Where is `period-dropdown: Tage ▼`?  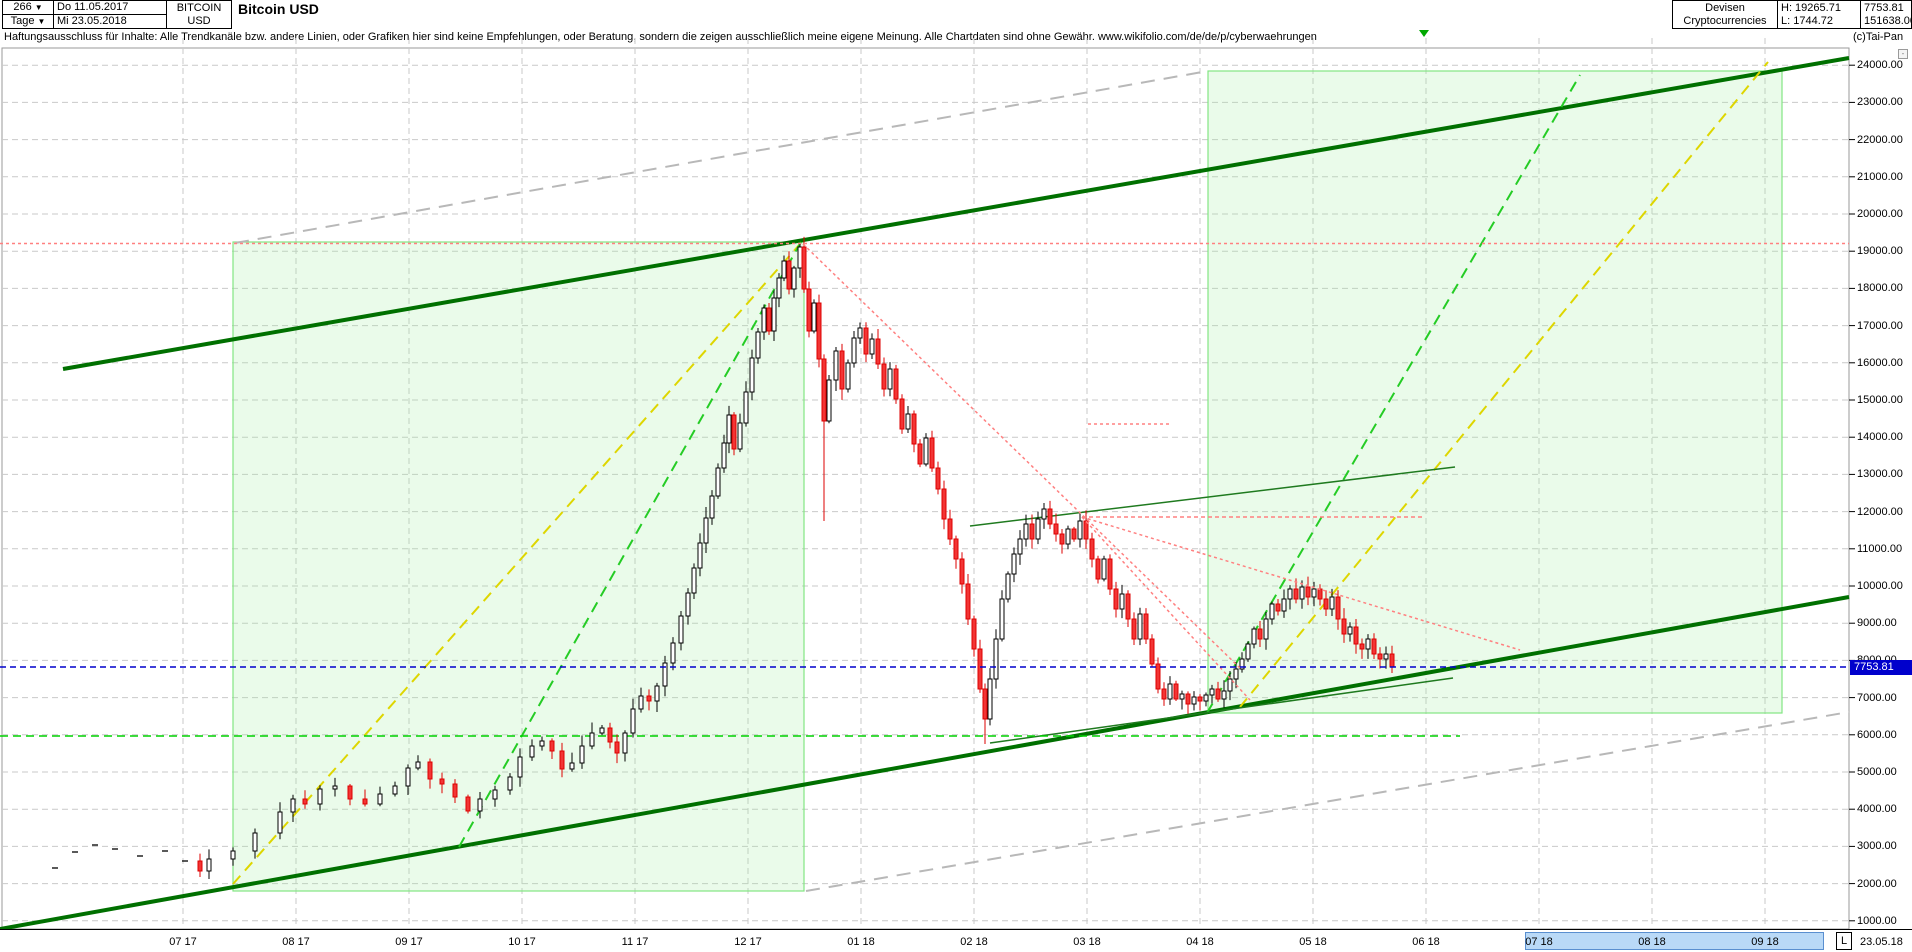
period-dropdown: Tage ▼ is located at coordinates (28, 21).